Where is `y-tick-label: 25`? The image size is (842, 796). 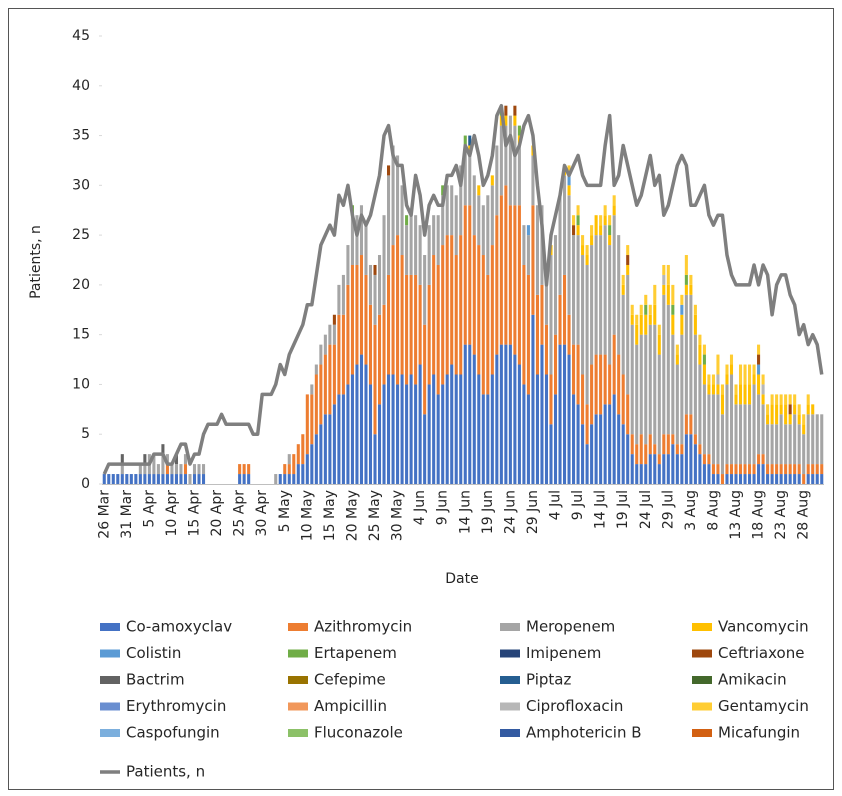
y-tick-label: 25 is located at coordinates (81, 235).